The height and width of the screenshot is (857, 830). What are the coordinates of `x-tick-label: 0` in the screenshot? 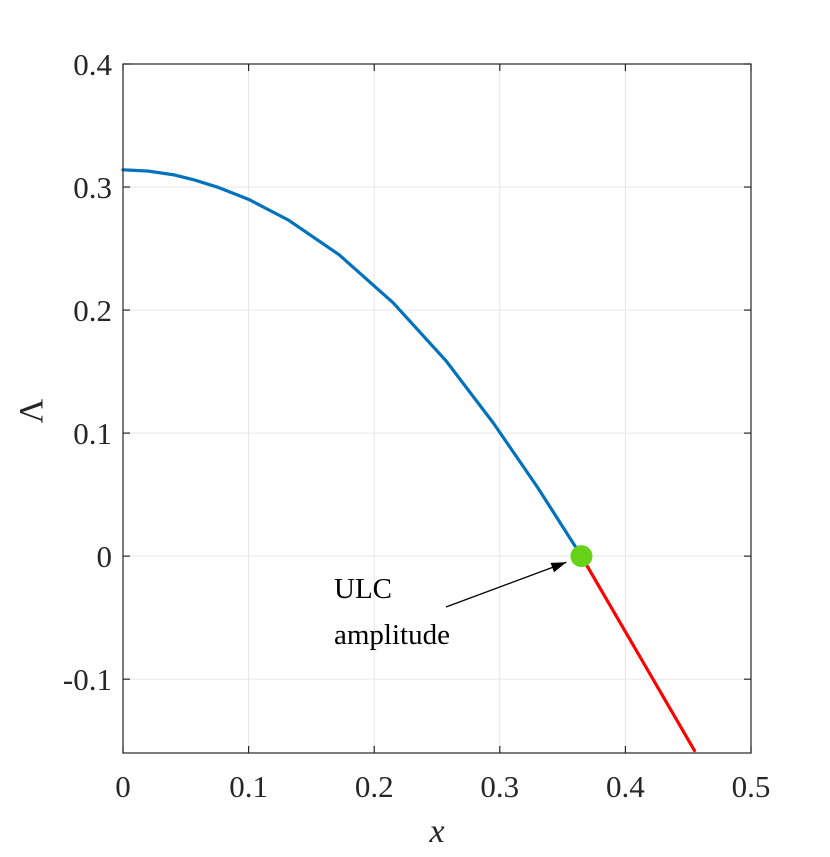 It's located at (123, 786).